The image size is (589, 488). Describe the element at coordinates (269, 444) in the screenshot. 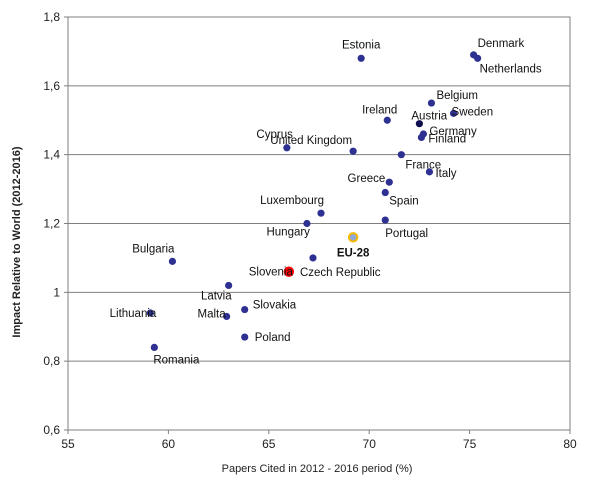

I see `x-tick-label: 65` at that location.